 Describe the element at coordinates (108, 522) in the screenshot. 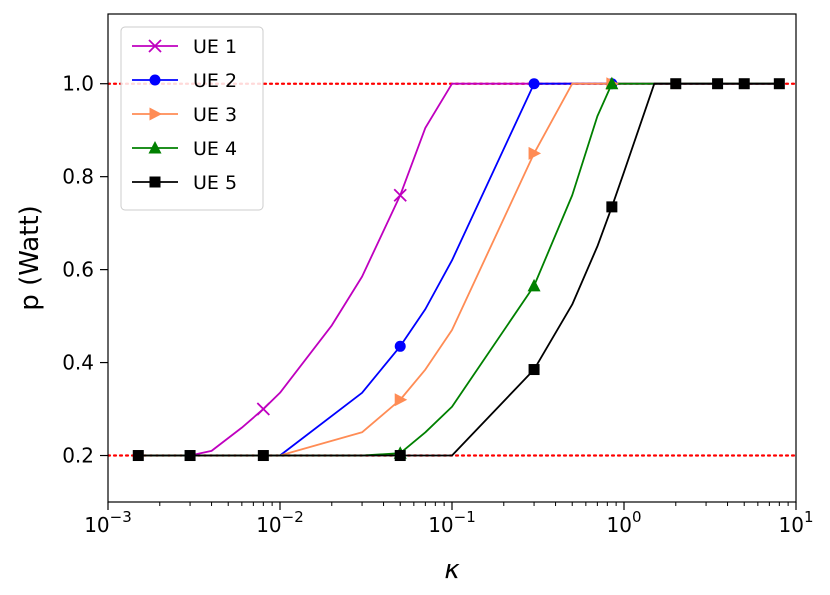

I see `x-tick-label: 10⁻³` at that location.